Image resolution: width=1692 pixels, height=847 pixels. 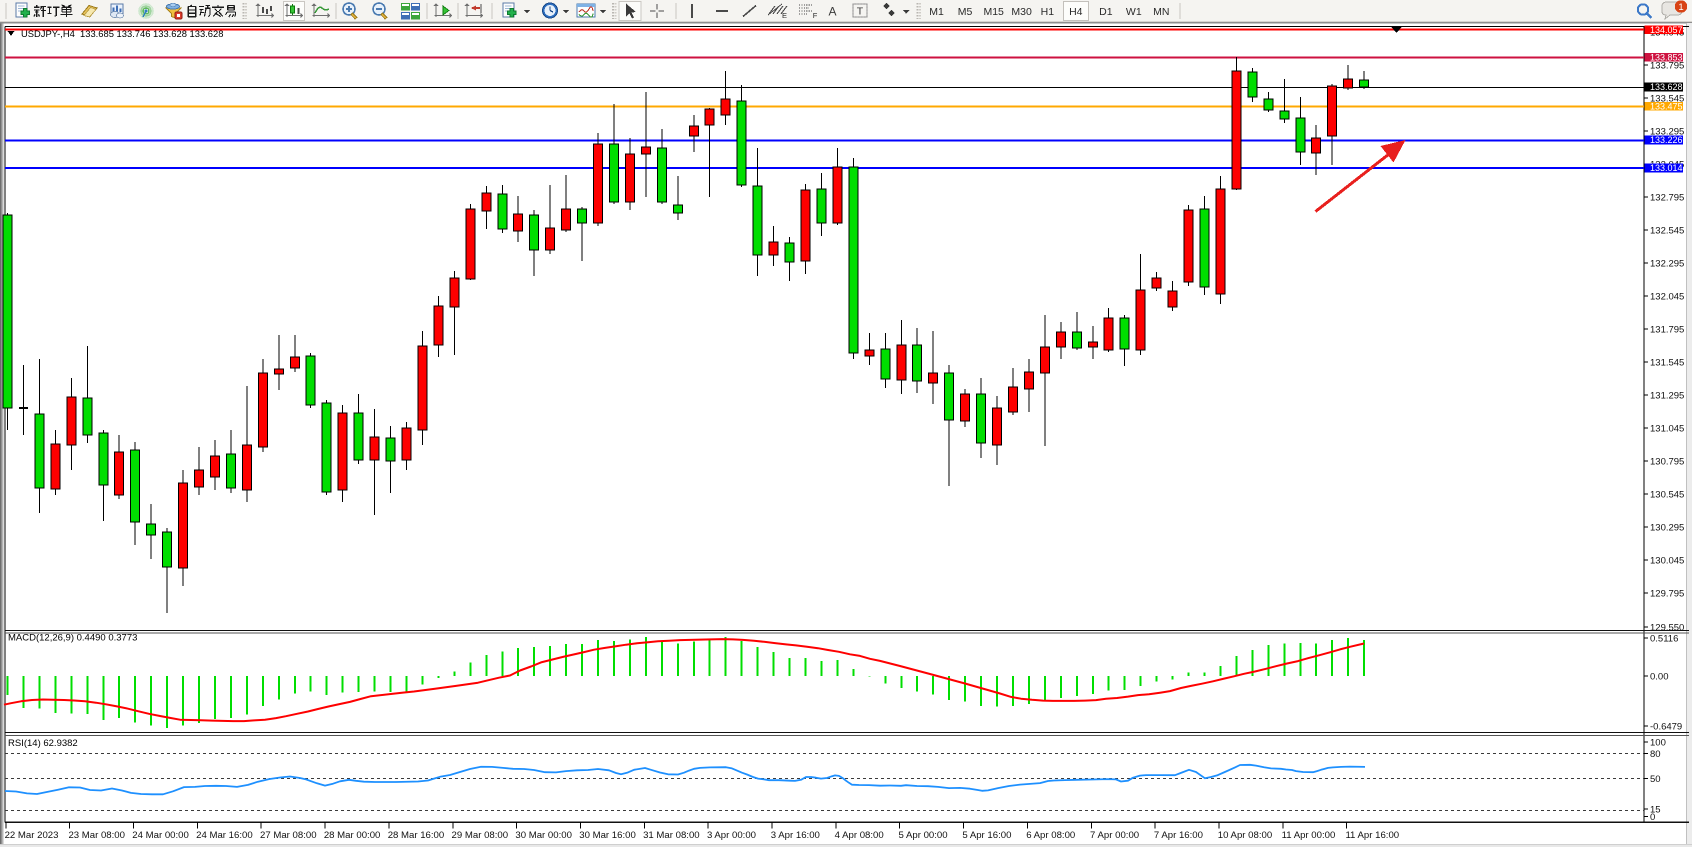 What do you see at coordinates (1666, 726) in the screenshot?
I see `svg-text: -0.6479` at bounding box center [1666, 726].